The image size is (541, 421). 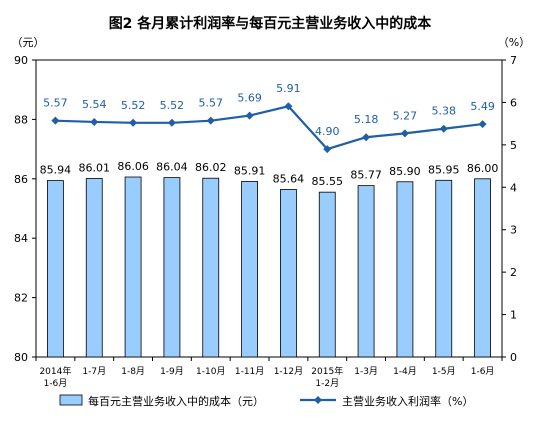 What do you see at coordinates (513, 102) in the screenshot?
I see `right-axis-tick-label: 6` at bounding box center [513, 102].